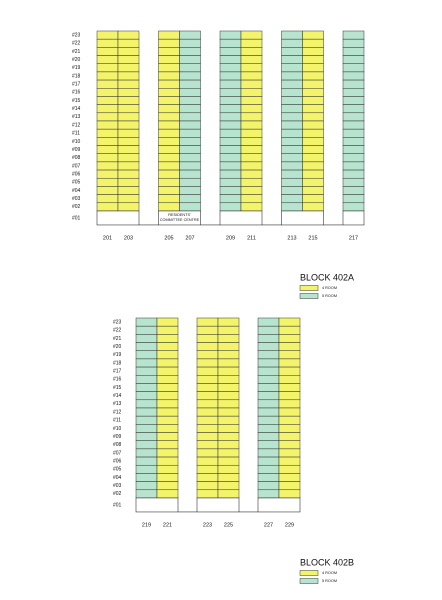 The height and width of the screenshot is (600, 442). What do you see at coordinates (76, 125) in the screenshot?
I see `floor-label: #12` at bounding box center [76, 125].